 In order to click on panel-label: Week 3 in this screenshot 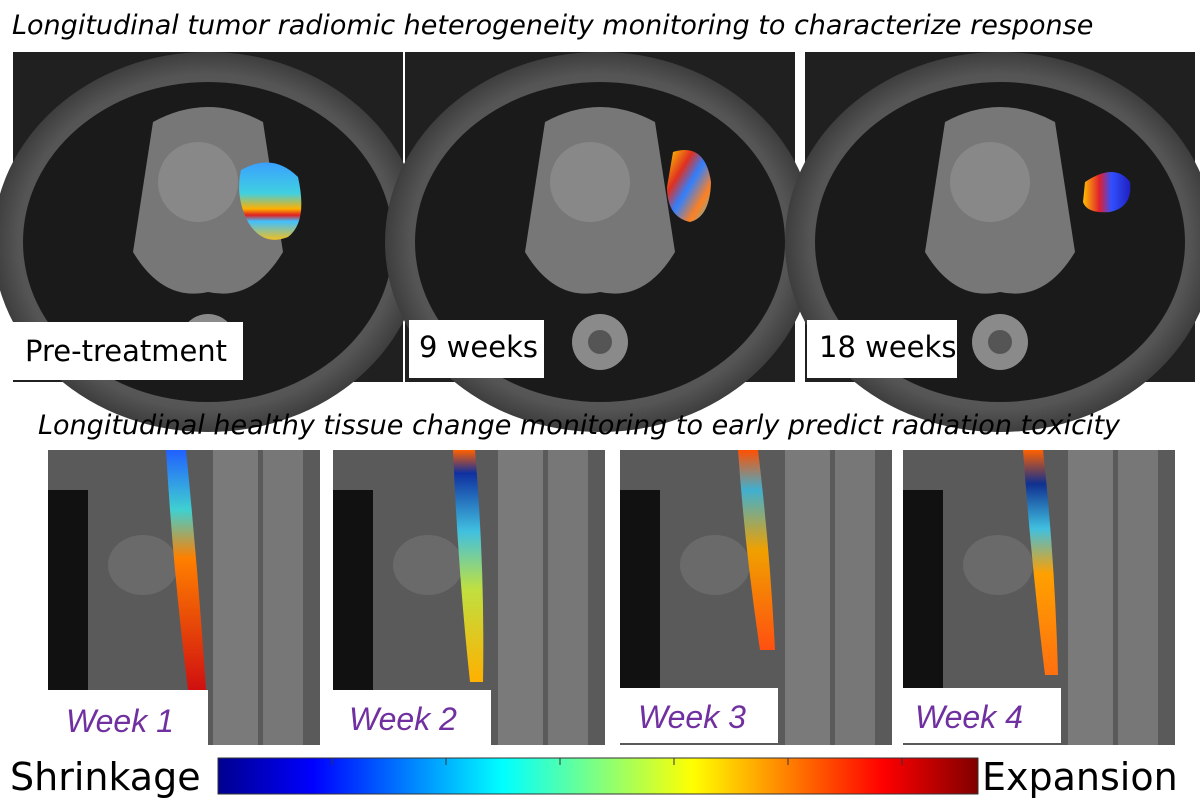, I will do `click(692, 717)`.